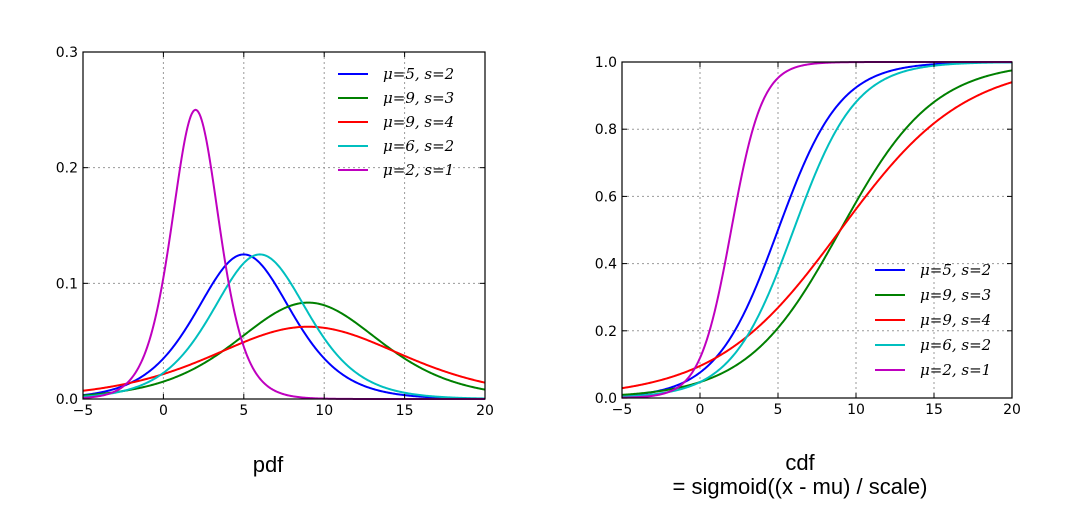 The width and height of the screenshot is (1080, 524). Describe the element at coordinates (67, 284) in the screenshot. I see `y-tick-label: 0.1` at that location.